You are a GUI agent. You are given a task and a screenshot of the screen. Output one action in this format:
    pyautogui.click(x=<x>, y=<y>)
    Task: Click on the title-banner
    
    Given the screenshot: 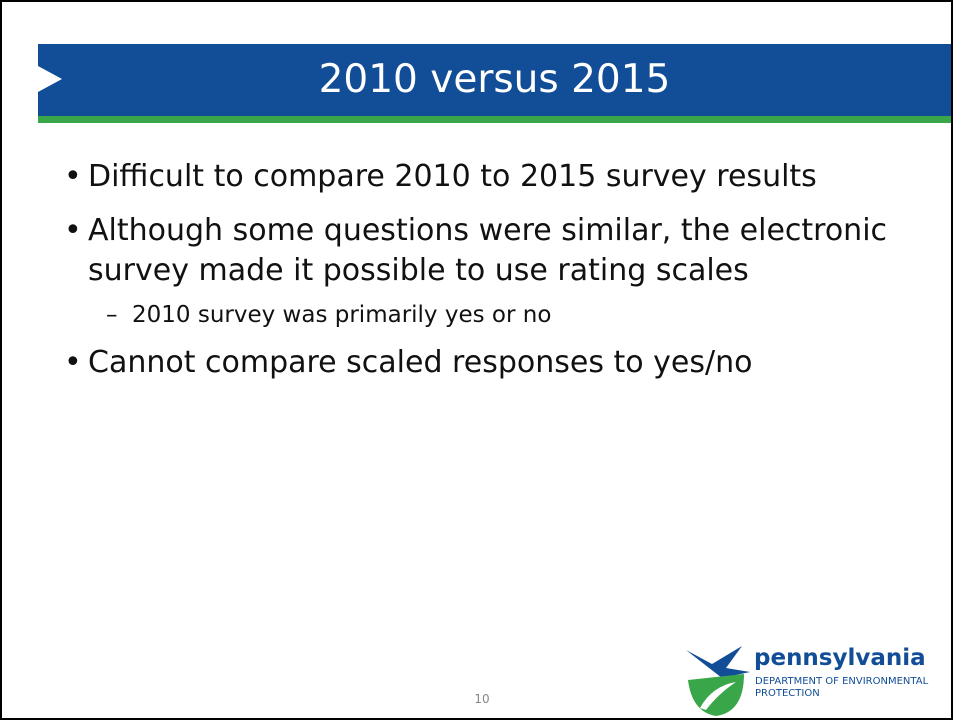 What is the action you would take?
    pyautogui.click(x=494, y=80)
    